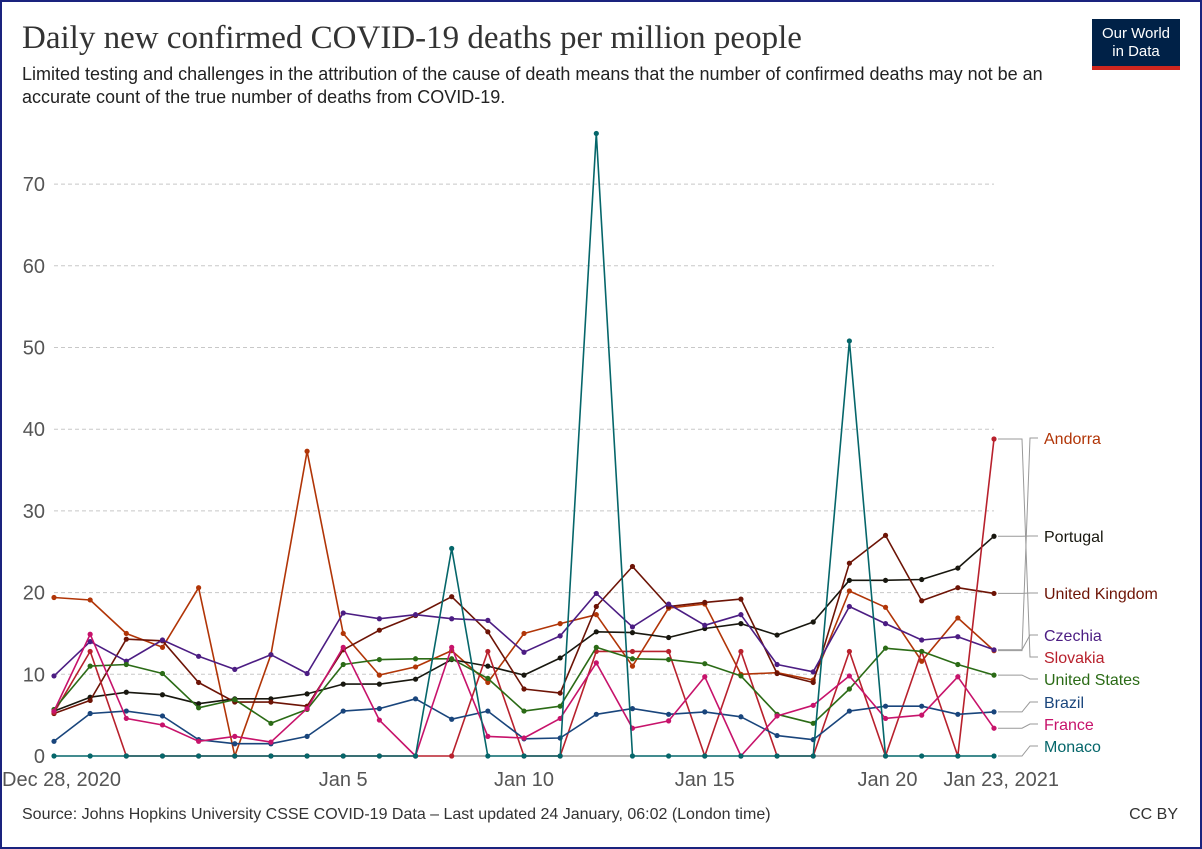  What do you see at coordinates (1018, 751) in the screenshot?
I see `leader-line-monaco` at bounding box center [1018, 751].